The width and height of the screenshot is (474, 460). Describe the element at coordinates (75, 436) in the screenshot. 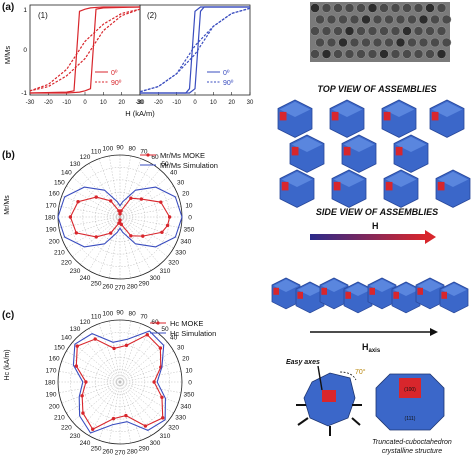

I see `polar-angle-label: 230` at that location.